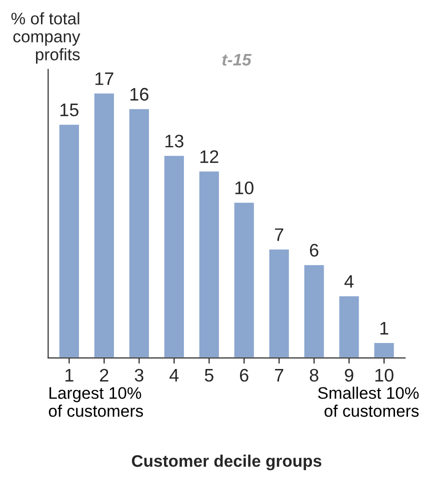 Image resolution: width=430 pixels, height=489 pixels. What do you see at coordinates (209, 156) in the screenshot?
I see `data-label: 12` at bounding box center [209, 156].